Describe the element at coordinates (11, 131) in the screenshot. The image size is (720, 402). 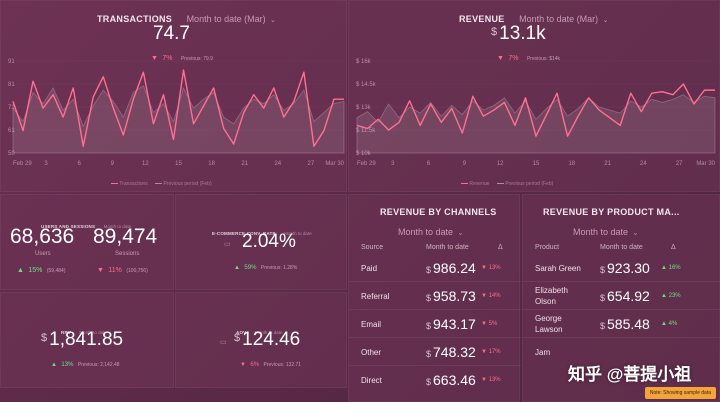
I see `y-tick-label: 61` at that location.